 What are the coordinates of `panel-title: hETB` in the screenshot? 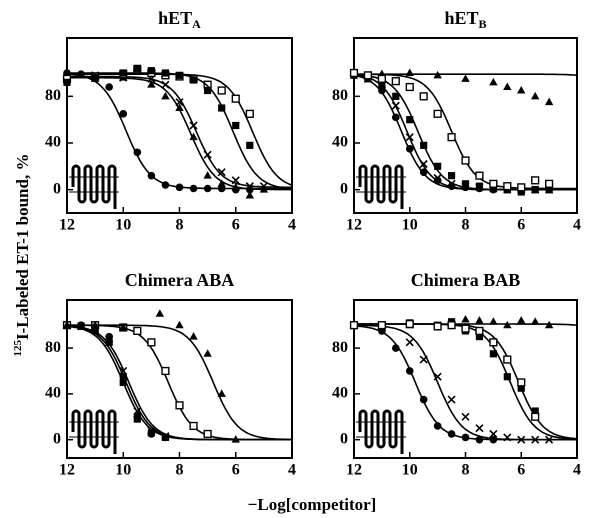 It's located at (465, 19).